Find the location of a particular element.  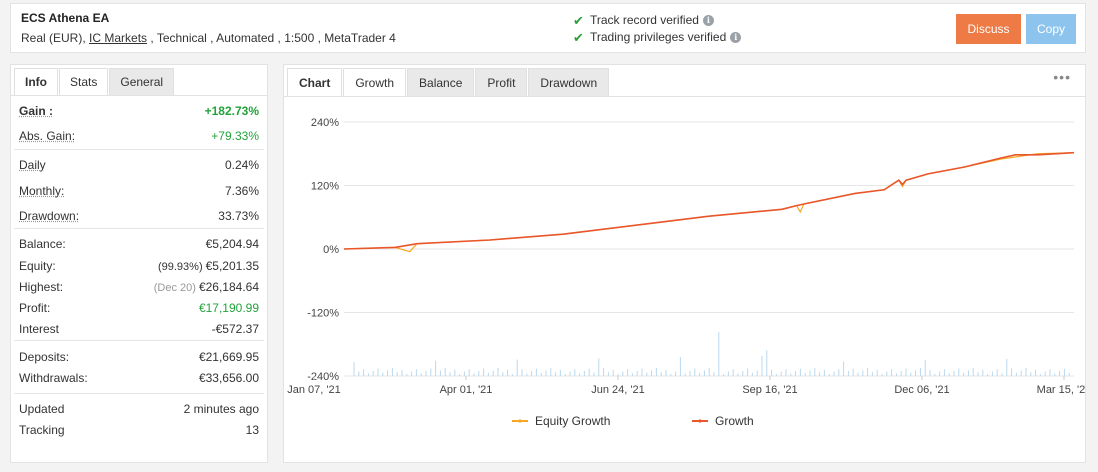

stat-label: Deposits: is located at coordinates (44, 356).